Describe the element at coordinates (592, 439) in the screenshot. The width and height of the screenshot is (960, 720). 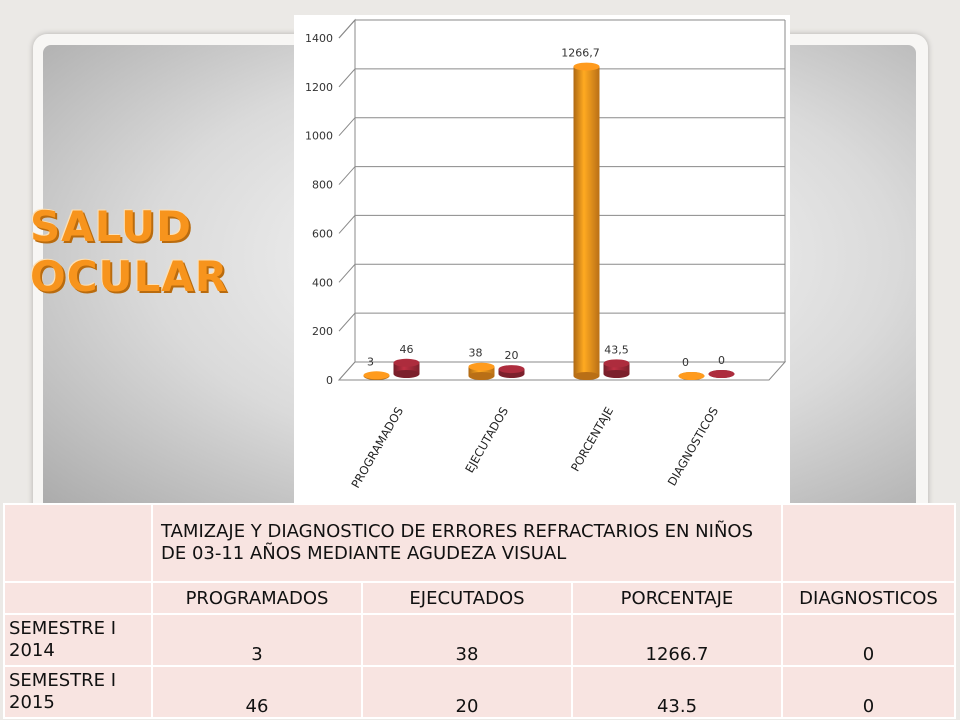
I see `x-tick-label: PORCENTAJE` at that location.